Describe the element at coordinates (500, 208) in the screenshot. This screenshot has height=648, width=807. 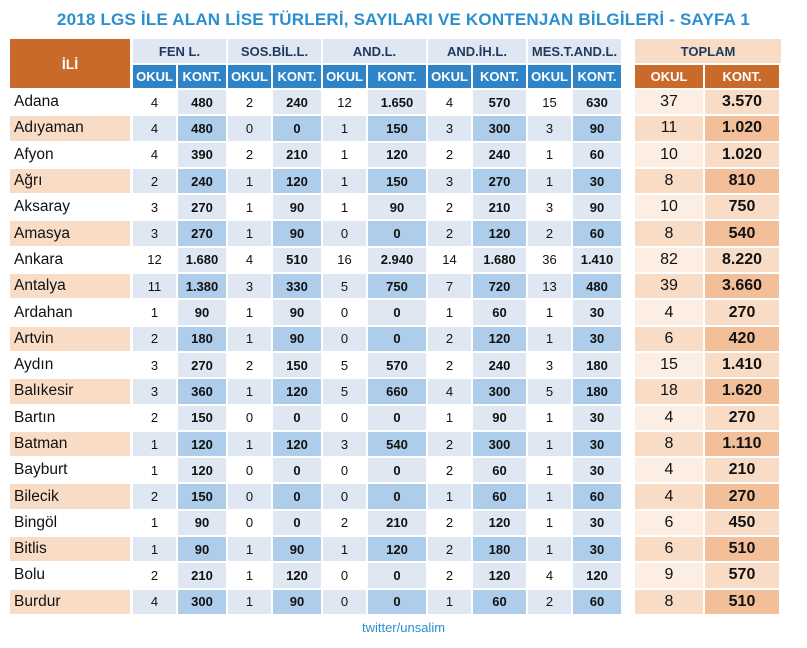
I see `kont-cell: 210` at that location.